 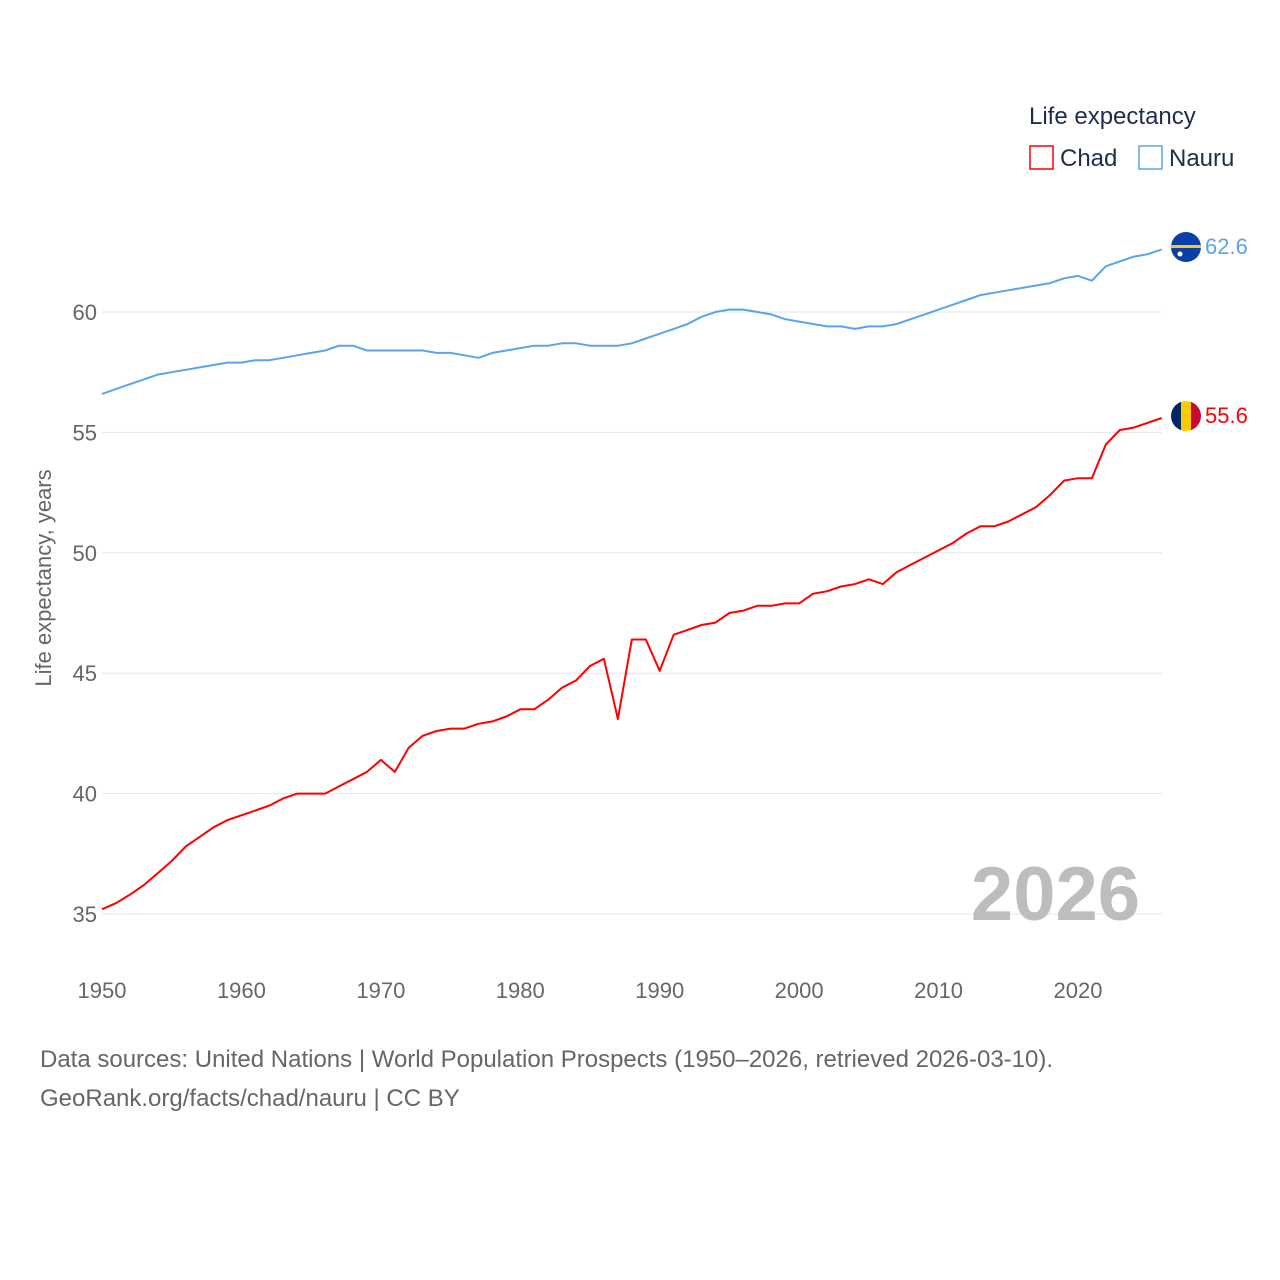 What do you see at coordinates (1186, 247) in the screenshot?
I see `nauru-flag-icon` at bounding box center [1186, 247].